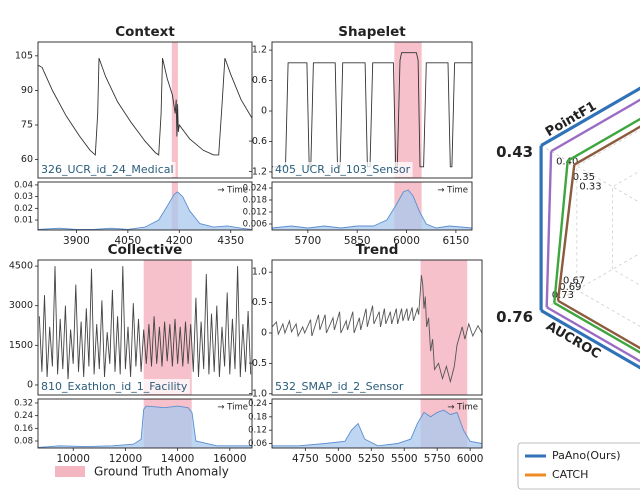 The width and height of the screenshot is (640, 496). What do you see at coordinates (357, 241) in the screenshot?
I see `x-tick-label: 5850` at bounding box center [357, 241].